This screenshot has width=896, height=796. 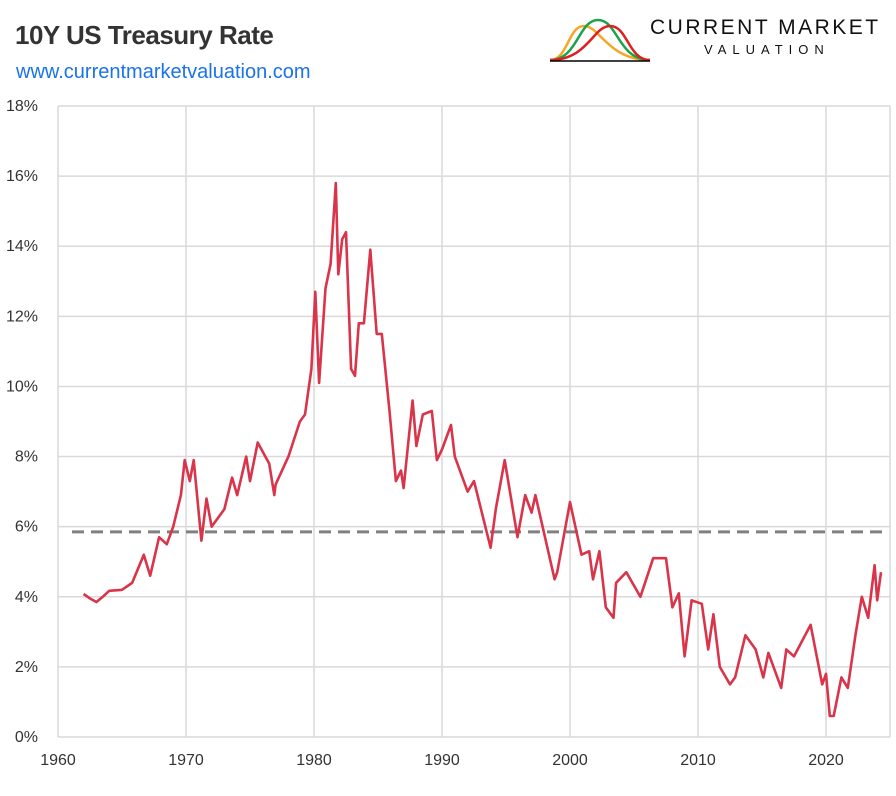 What do you see at coordinates (22, 106) in the screenshot?
I see `y-tick-label: 18%` at bounding box center [22, 106].